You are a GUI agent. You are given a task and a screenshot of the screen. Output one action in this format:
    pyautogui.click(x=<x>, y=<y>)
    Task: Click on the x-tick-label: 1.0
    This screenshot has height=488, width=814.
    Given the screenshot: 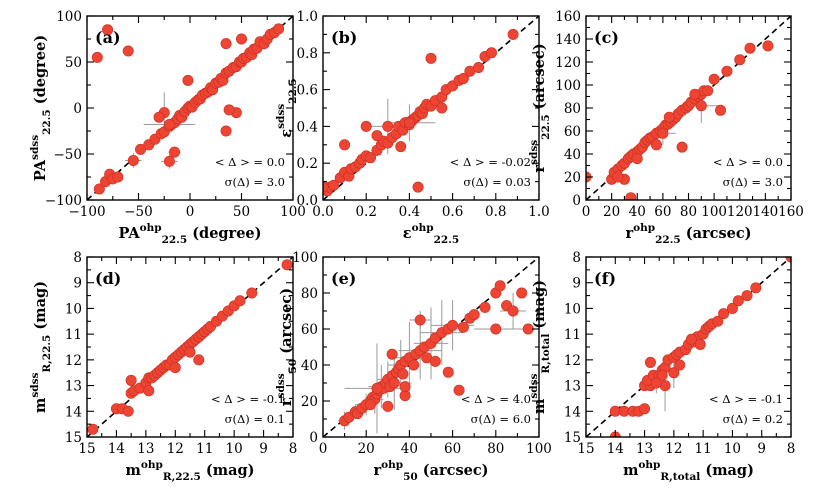 What is the action you would take?
    pyautogui.click(x=538, y=212)
    